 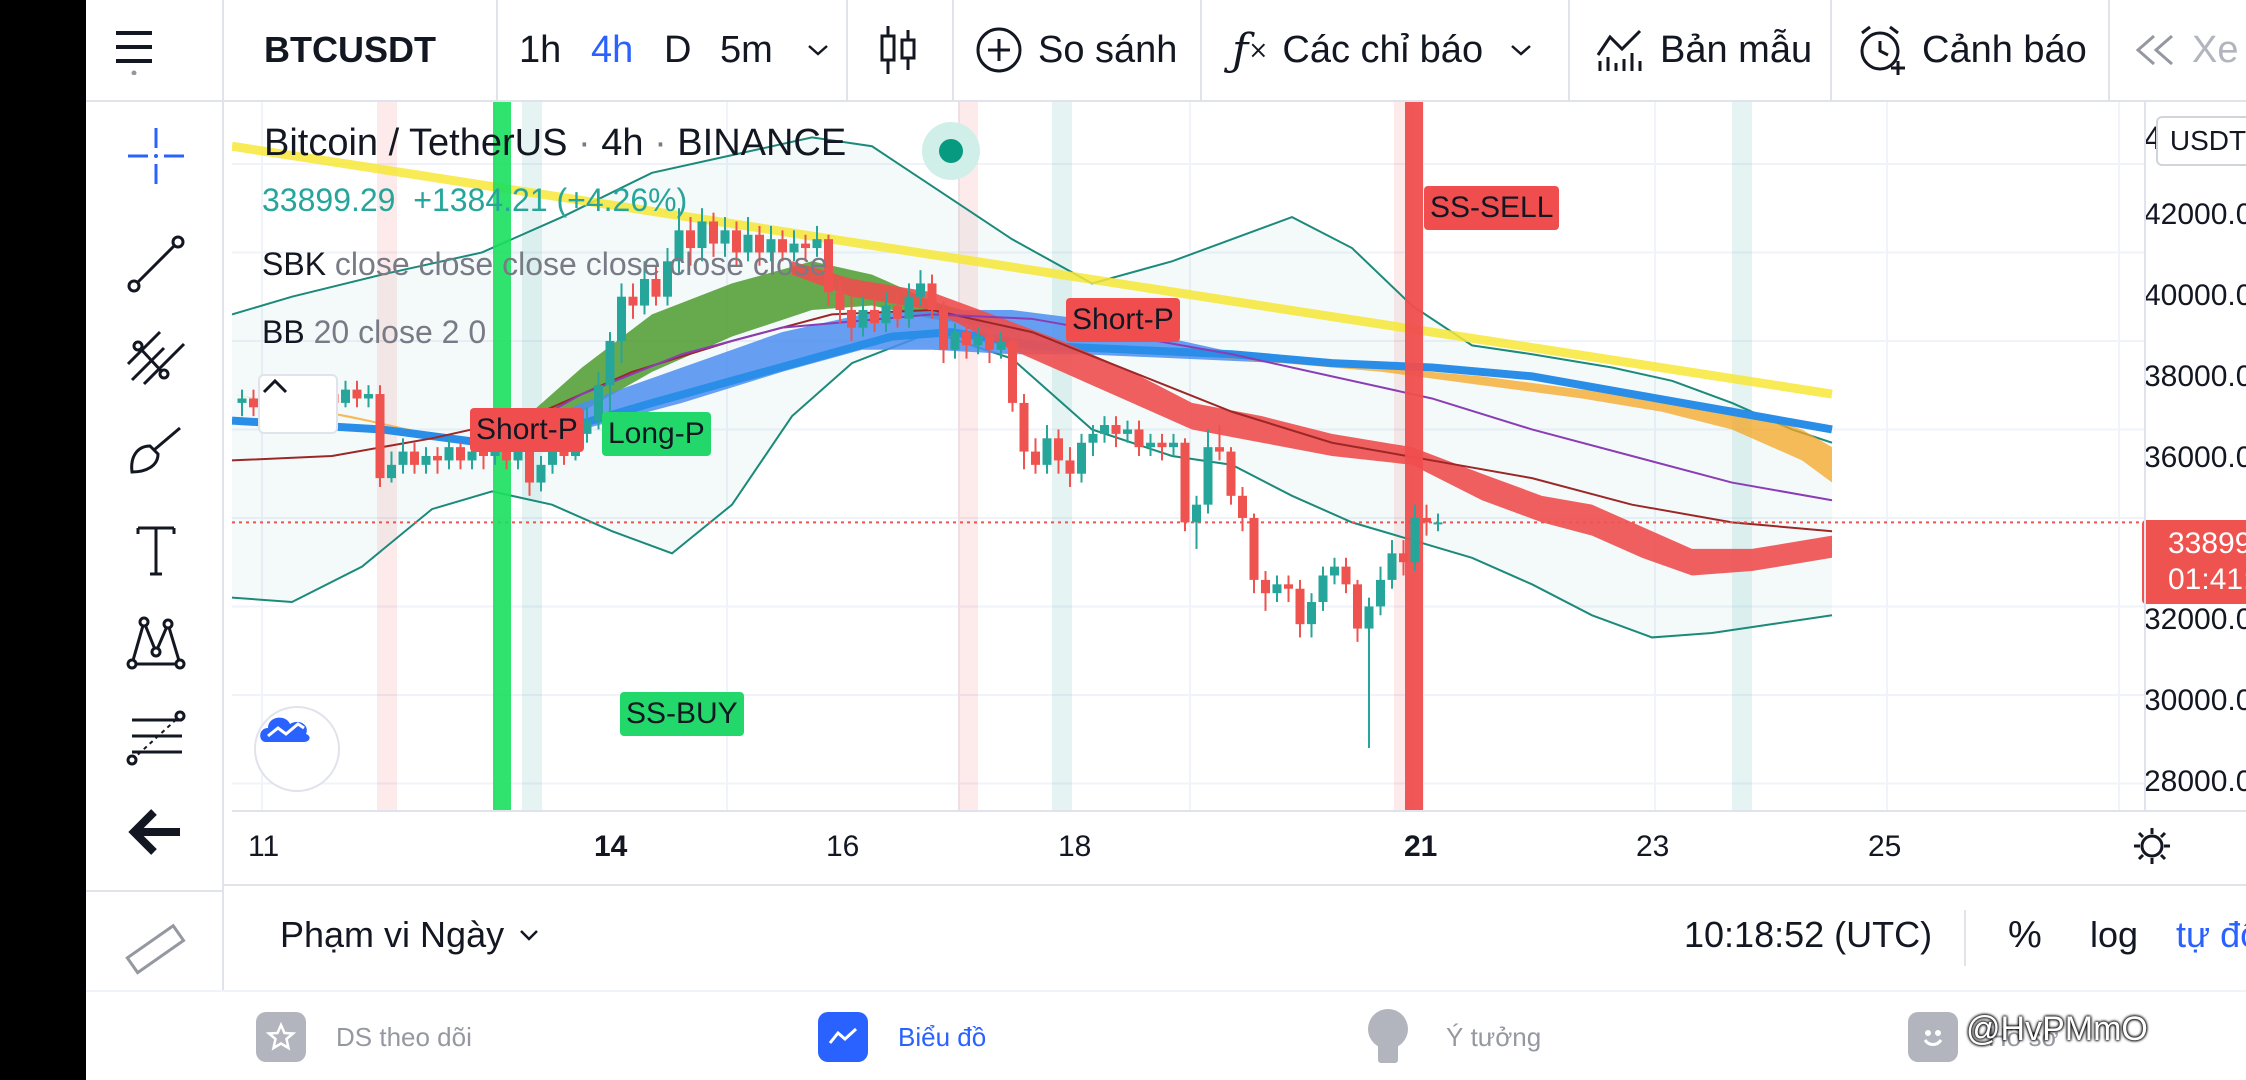 I want to click on tradingview-logo-button, so click(x=297, y=749).